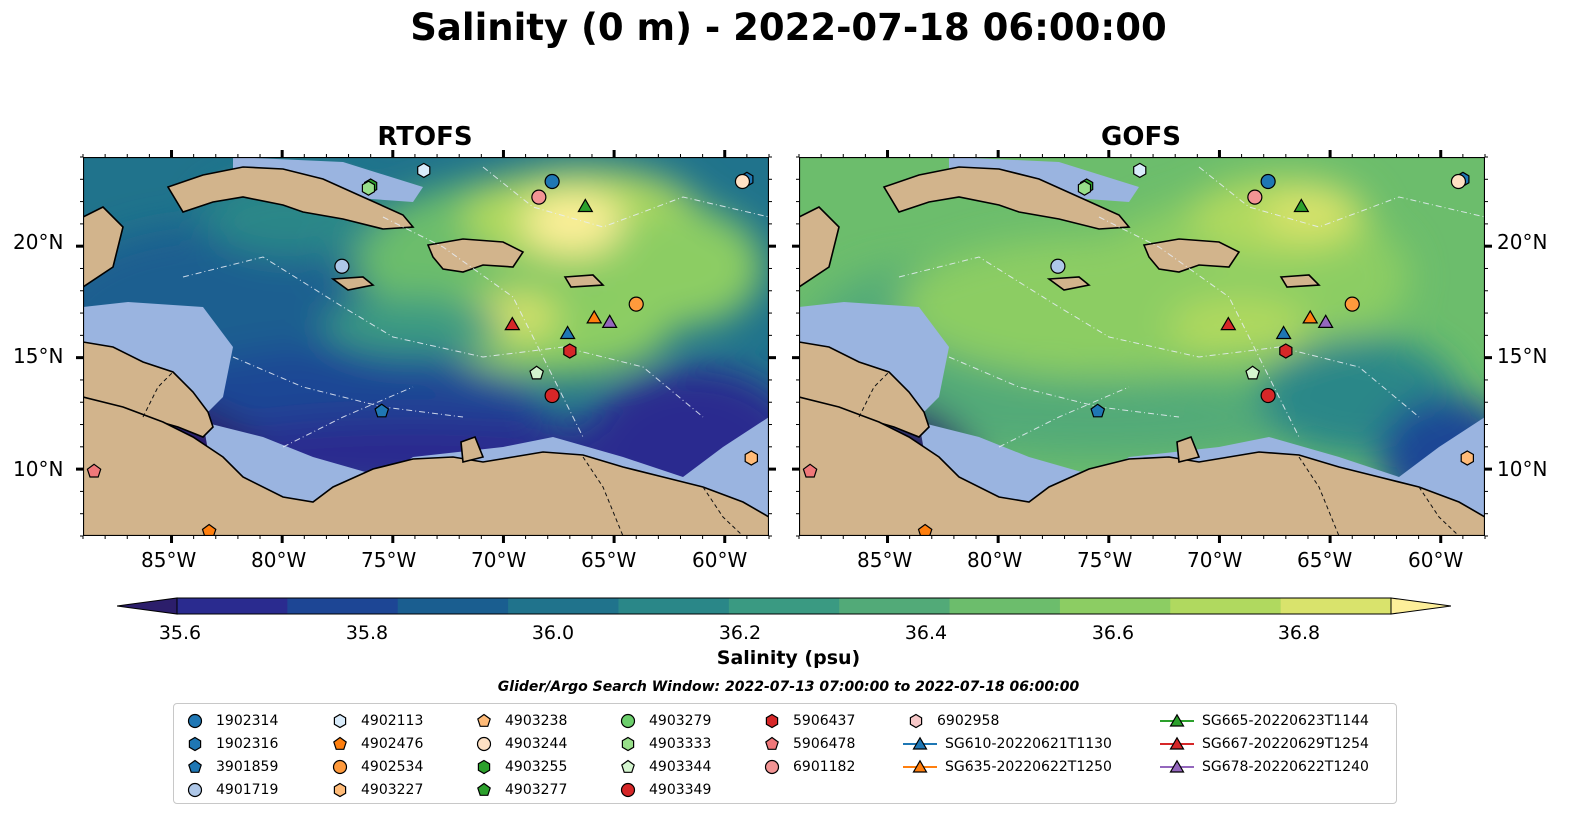  What do you see at coordinates (392, 721) in the screenshot?
I see `legend-label: 4902113` at bounding box center [392, 721].